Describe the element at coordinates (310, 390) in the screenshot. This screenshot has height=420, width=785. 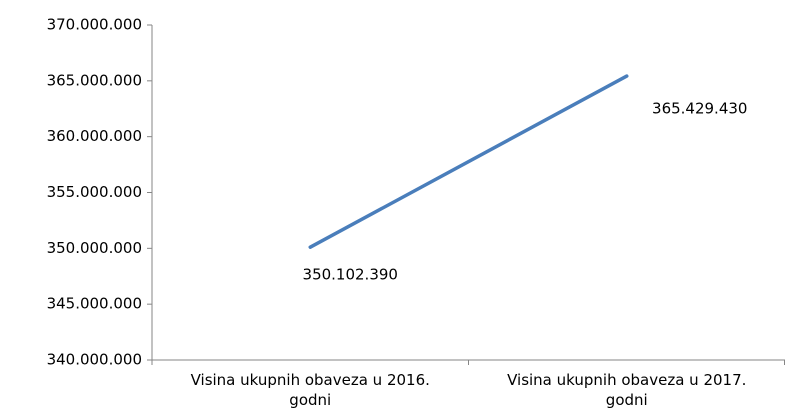
I see `x-tick-label: Visina ukupnih obaveza u 2016. godni` at that location.